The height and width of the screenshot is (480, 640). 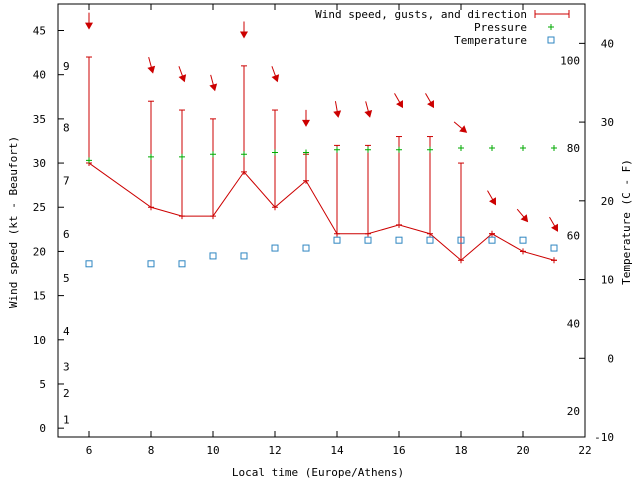 I want to click on x-tick-label: 22, so click(x=584, y=450).